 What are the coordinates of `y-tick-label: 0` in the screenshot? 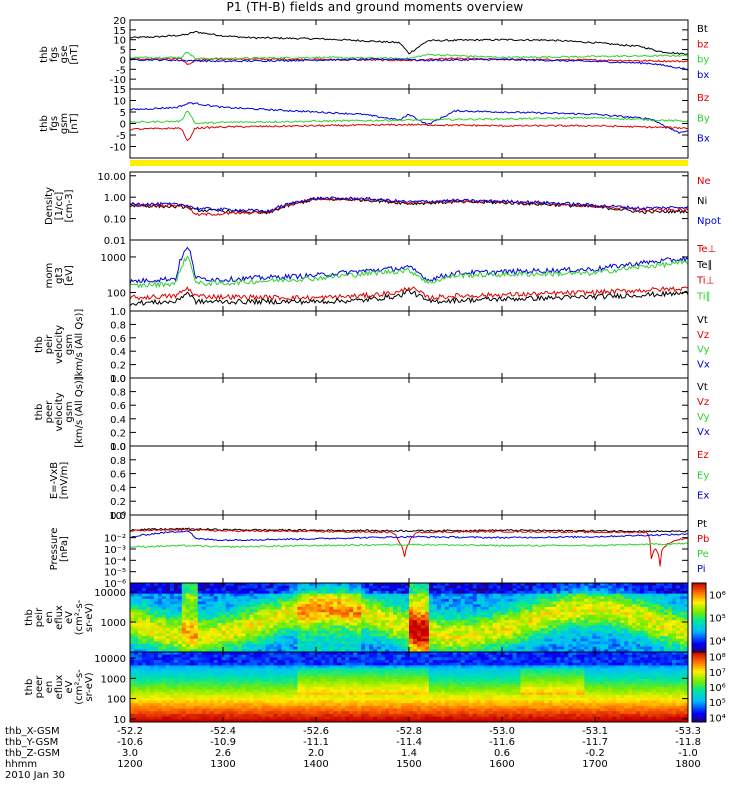 It's located at (123, 60).